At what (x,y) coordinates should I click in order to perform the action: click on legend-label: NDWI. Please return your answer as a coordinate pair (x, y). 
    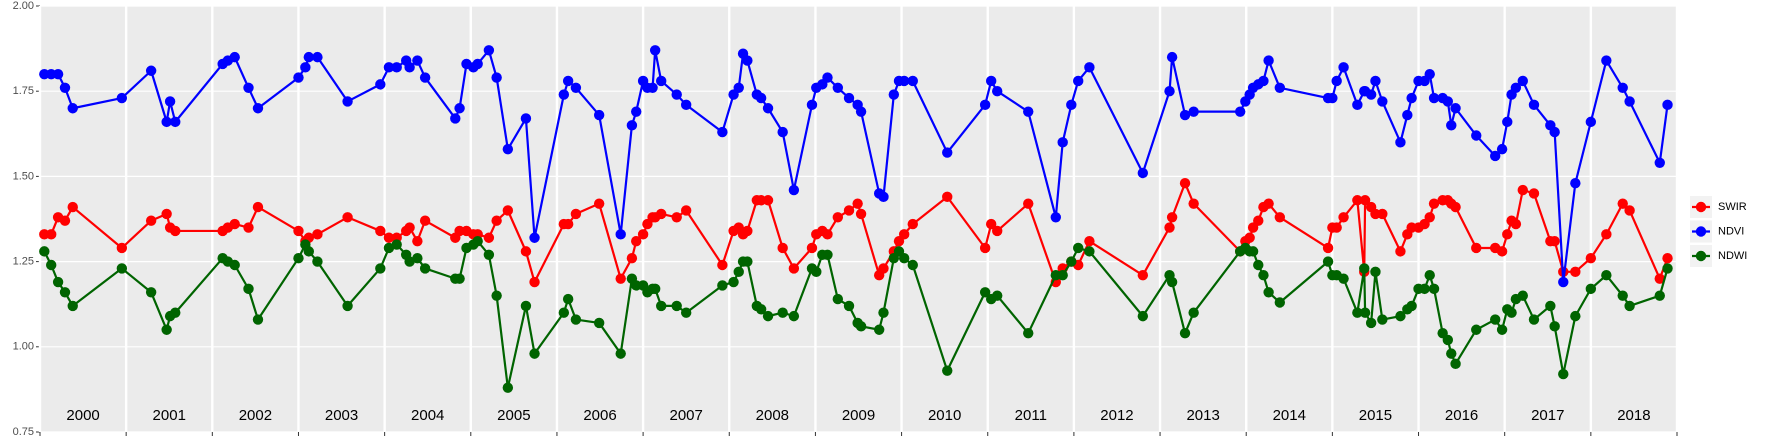
    Looking at the image, I should click on (1732, 256).